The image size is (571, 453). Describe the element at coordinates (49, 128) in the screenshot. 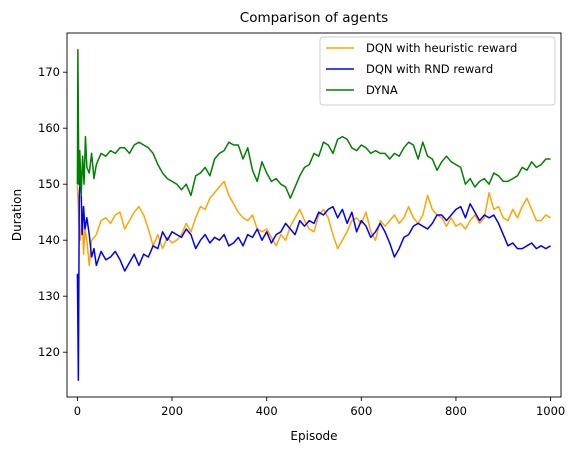

I see `y-tick-label: 160` at that location.